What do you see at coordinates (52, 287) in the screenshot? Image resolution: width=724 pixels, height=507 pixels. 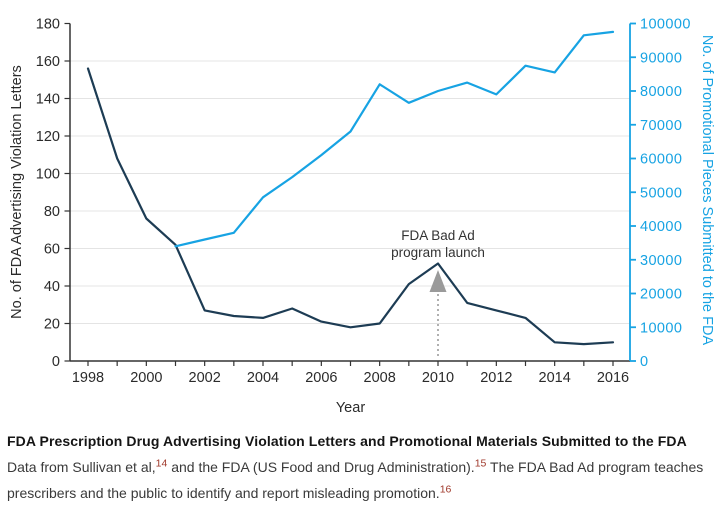 I see `left-axis-tick-label: 40` at bounding box center [52, 287].